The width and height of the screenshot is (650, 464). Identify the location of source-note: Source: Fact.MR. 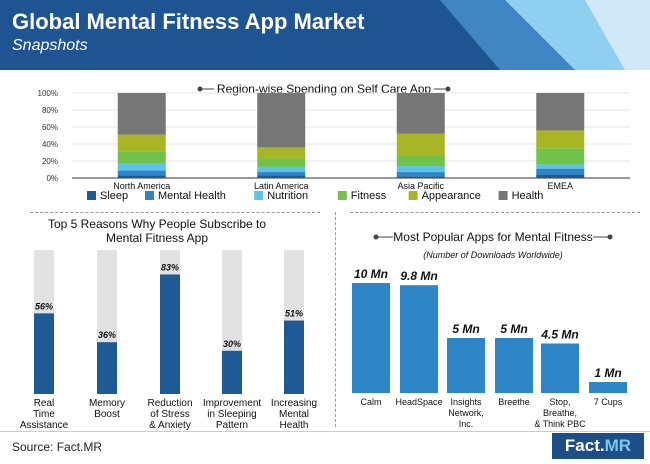
(57, 447).